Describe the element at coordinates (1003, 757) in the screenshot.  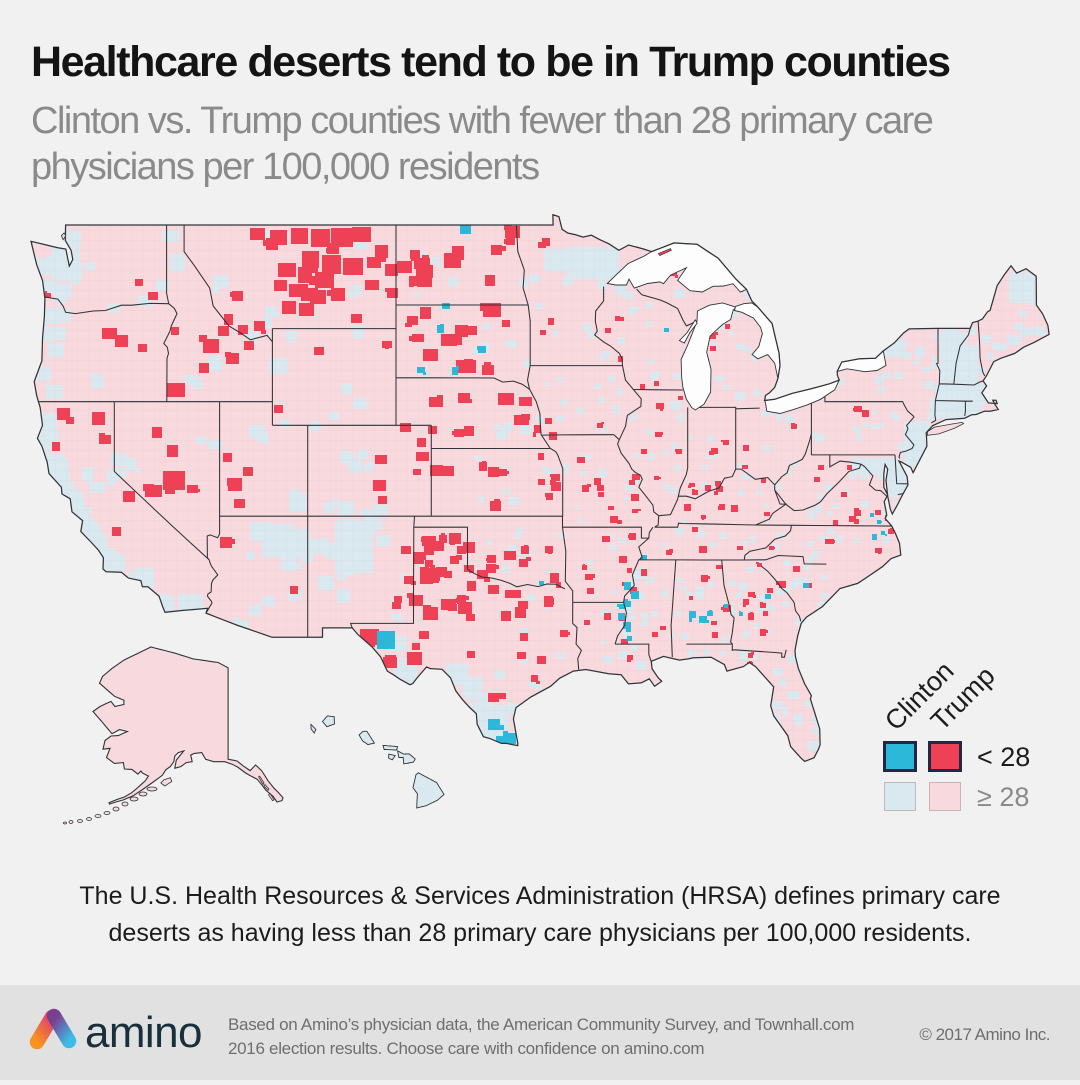
I see `svg-text: < 28` at that location.